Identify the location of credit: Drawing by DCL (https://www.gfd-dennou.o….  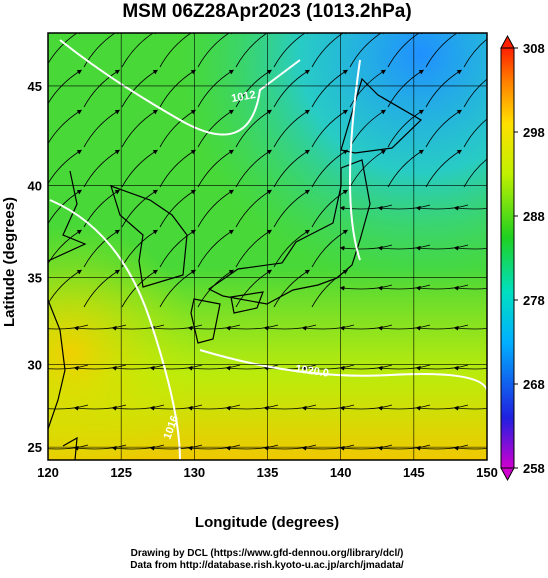
(267, 553).